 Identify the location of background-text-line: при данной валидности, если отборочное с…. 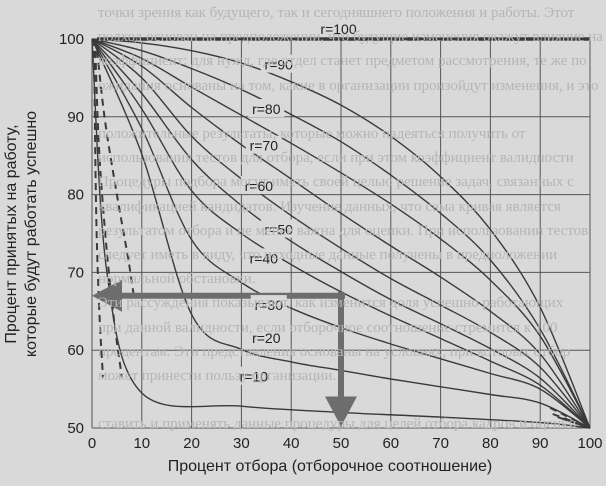
(328, 327).